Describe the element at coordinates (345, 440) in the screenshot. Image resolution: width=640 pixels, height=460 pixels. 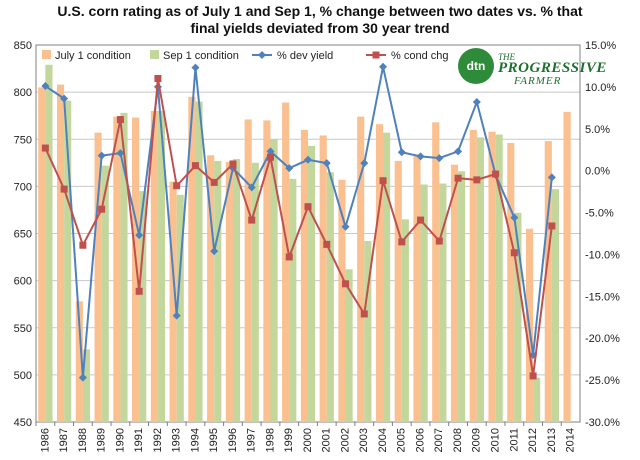
I see `x-axis-tick-label: 2002` at that location.